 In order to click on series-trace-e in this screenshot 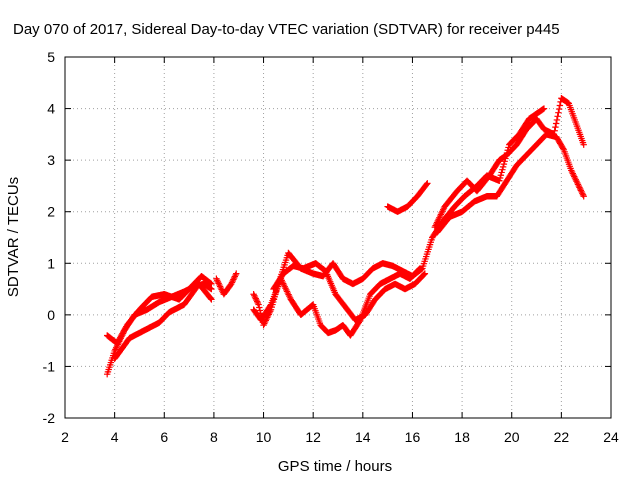, I will do `click(343, 281)`.